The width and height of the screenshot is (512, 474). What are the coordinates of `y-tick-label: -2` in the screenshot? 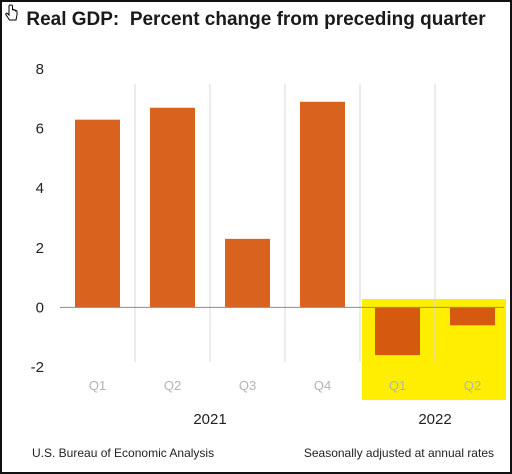 It's located at (37, 367).